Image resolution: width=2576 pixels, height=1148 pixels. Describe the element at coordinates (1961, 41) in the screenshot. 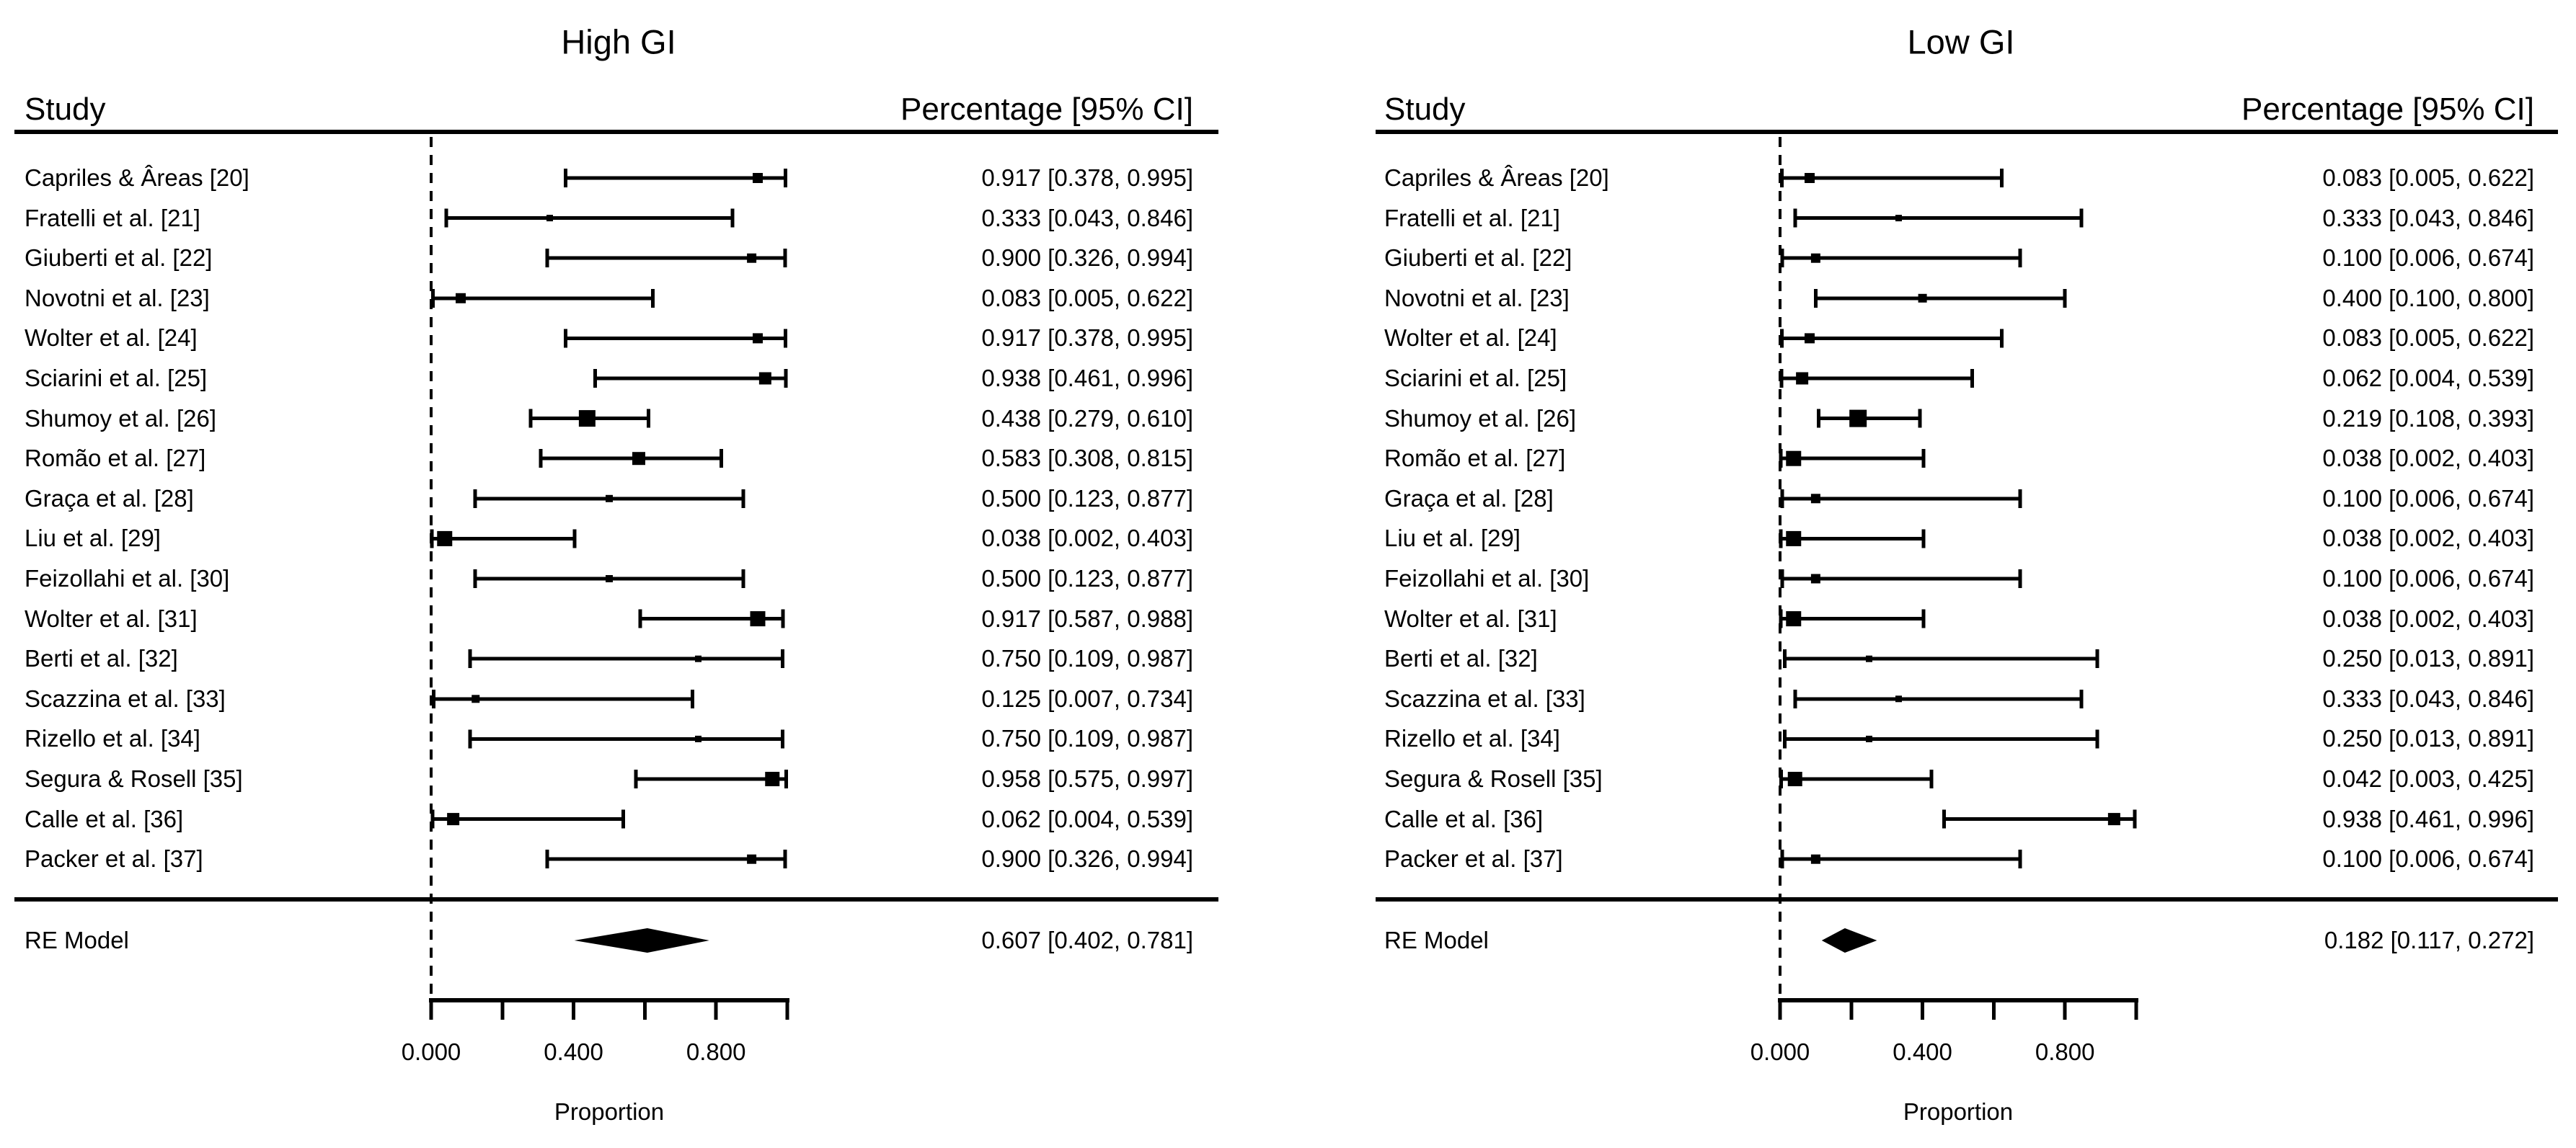

I see `panel-title: Low GI` at that location.